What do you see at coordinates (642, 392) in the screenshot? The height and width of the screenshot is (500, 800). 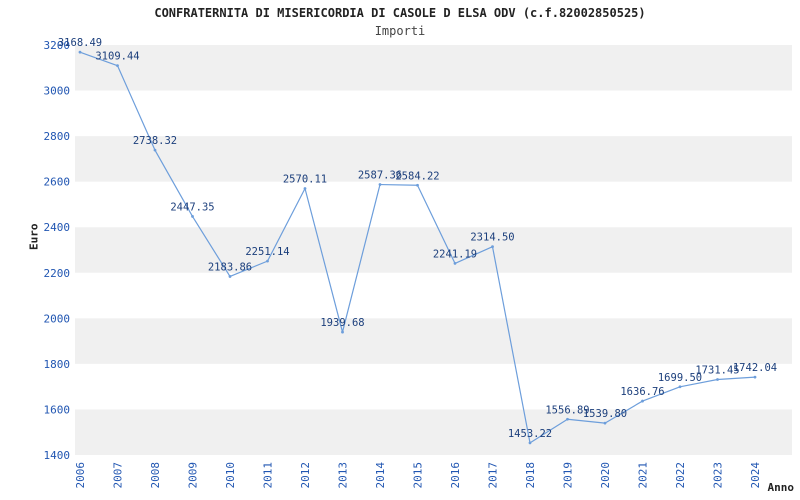 I see `data-label: 1636.76` at bounding box center [642, 392].